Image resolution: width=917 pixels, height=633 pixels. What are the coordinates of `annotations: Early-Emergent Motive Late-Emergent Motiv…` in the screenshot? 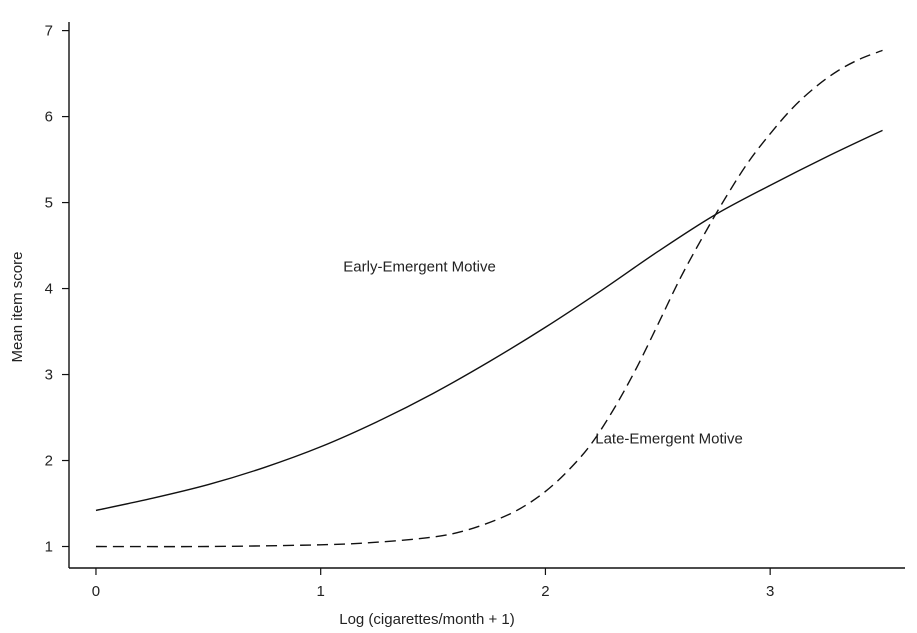 It's located at (543, 352).